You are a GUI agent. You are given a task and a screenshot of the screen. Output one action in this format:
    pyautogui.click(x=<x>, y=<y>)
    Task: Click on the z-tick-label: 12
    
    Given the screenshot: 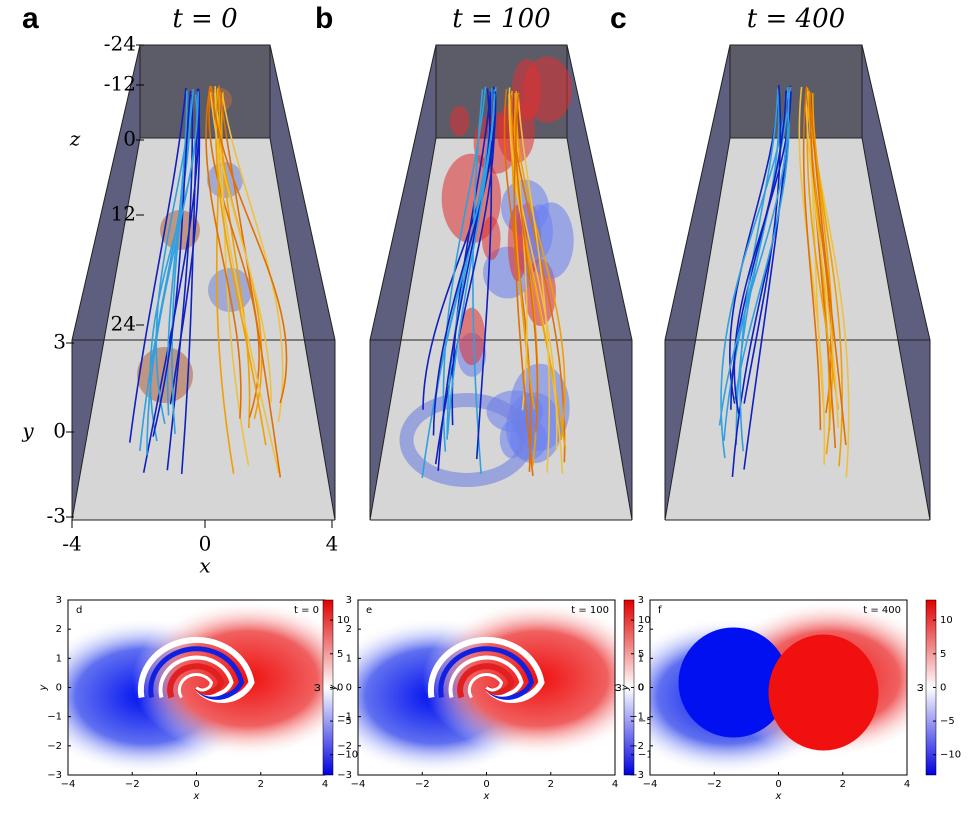 What is the action you would take?
    pyautogui.click(x=123, y=214)
    